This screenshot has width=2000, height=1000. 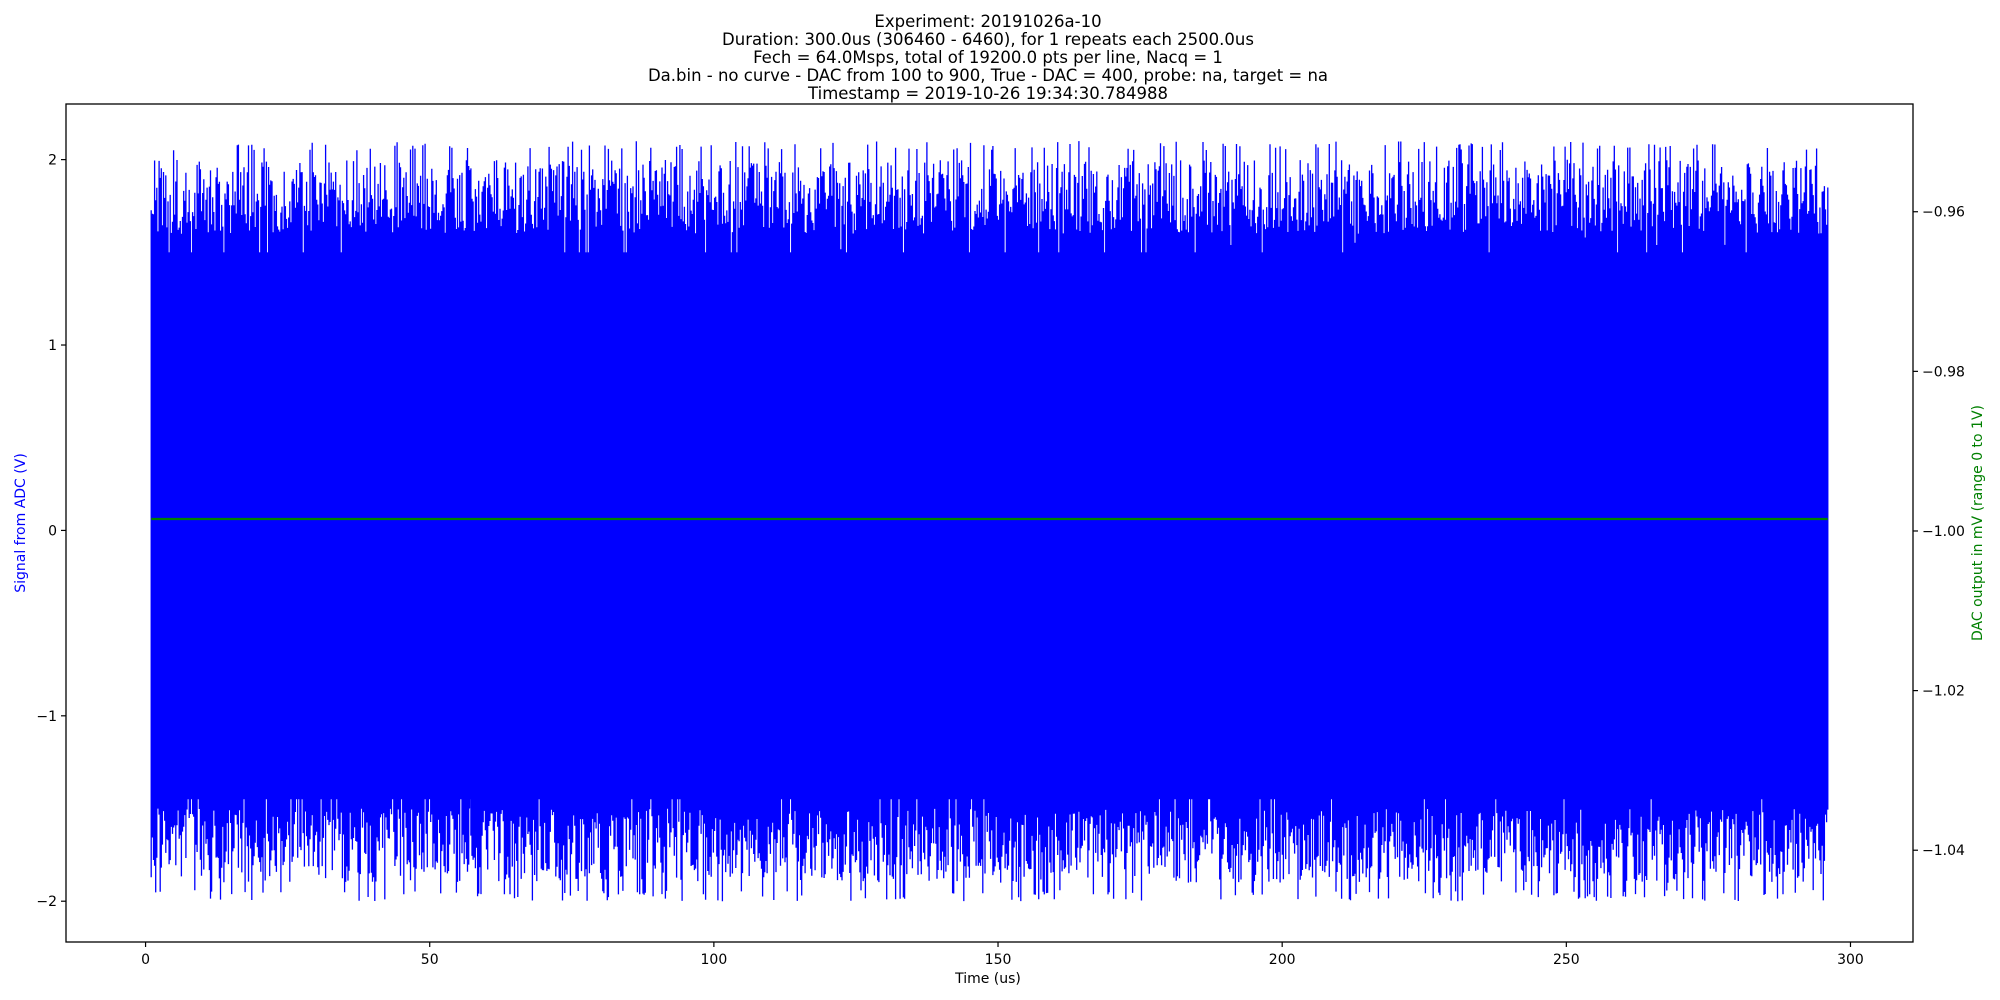 What do you see at coordinates (46, 902) in the screenshot?
I see `y-tick-label: −2` at bounding box center [46, 902].